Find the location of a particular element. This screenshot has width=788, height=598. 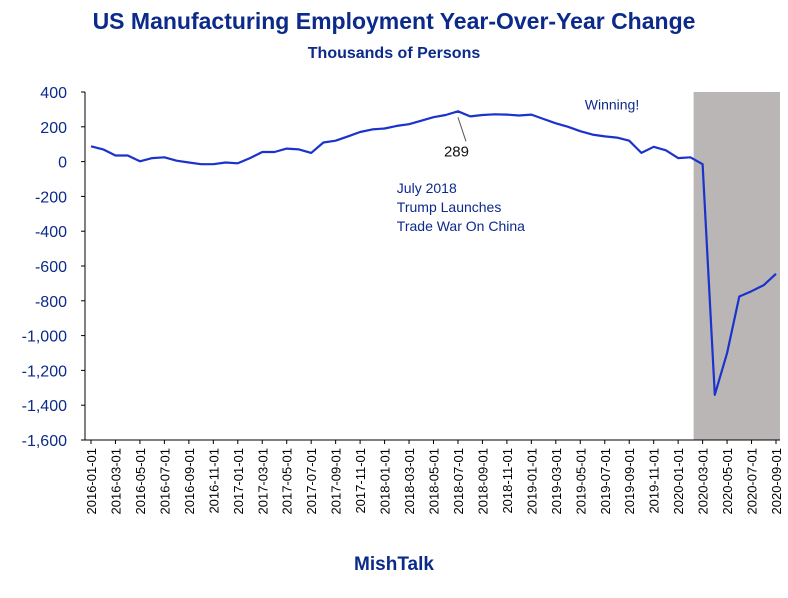

x-tick-label: 2016-11-01 is located at coordinates (213, 481).